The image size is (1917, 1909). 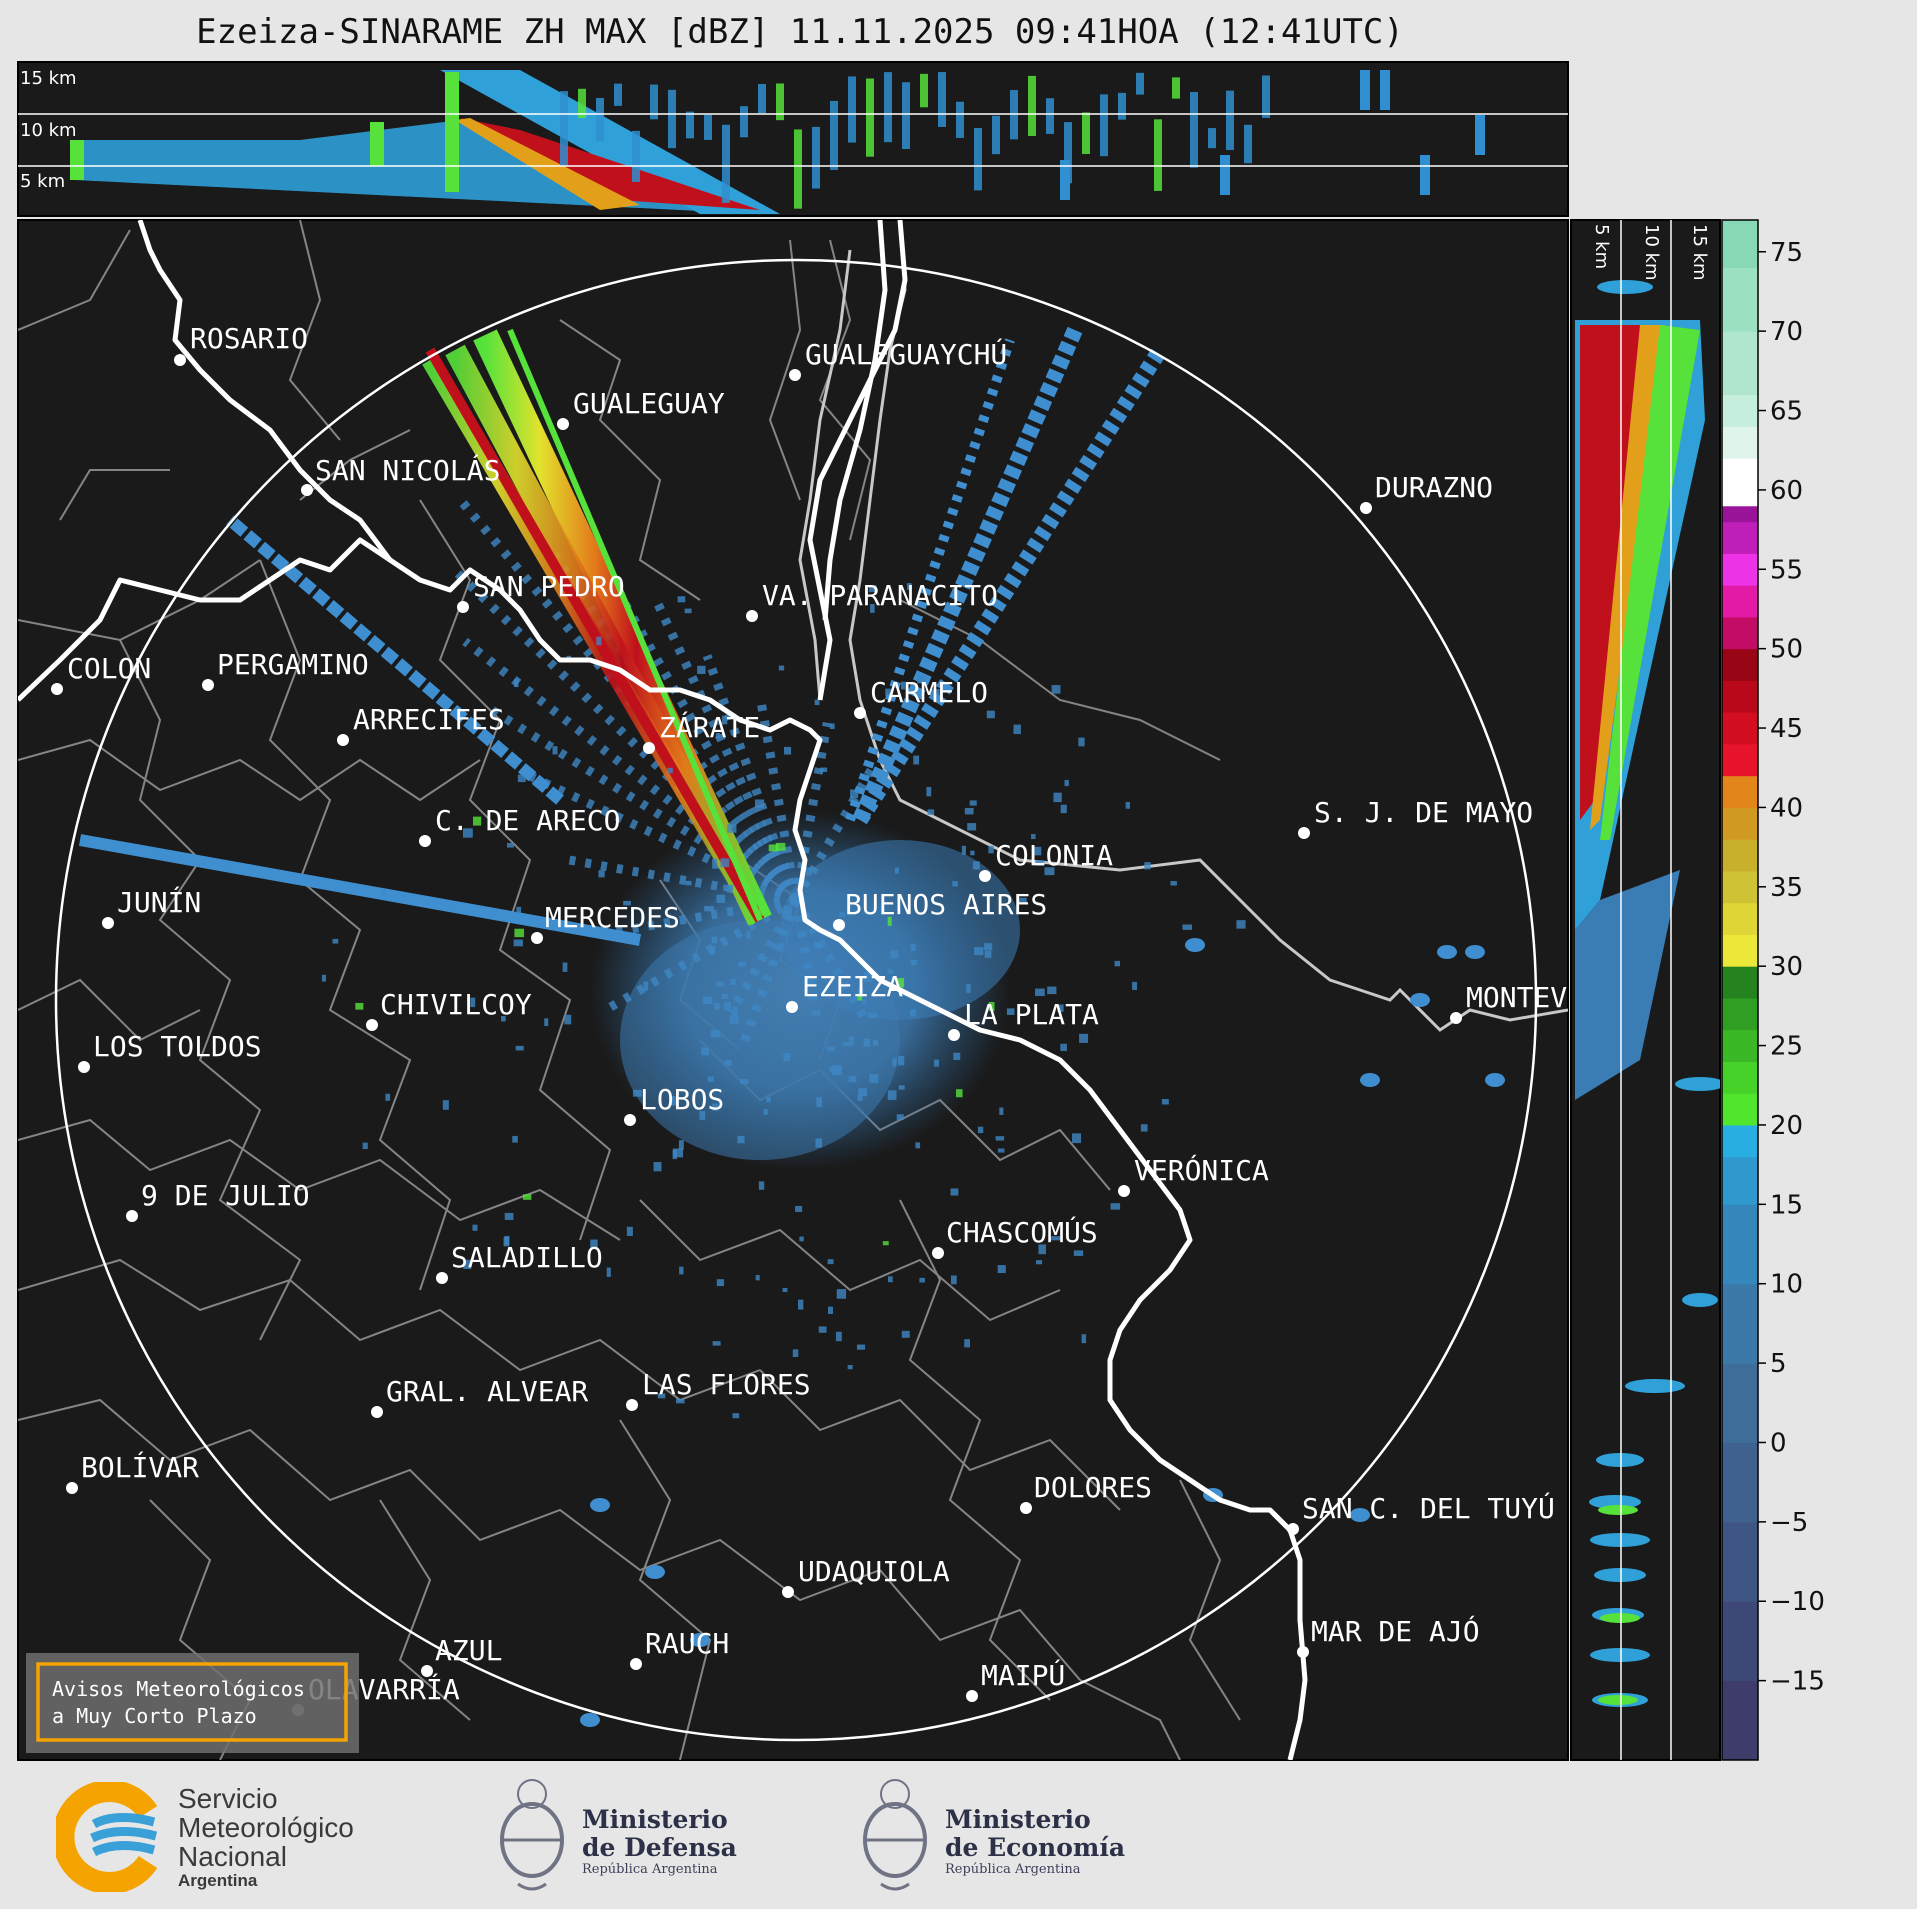 What do you see at coordinates (1786, 491) in the screenshot?
I see `colorbar-tick-label: 60` at bounding box center [1786, 491].